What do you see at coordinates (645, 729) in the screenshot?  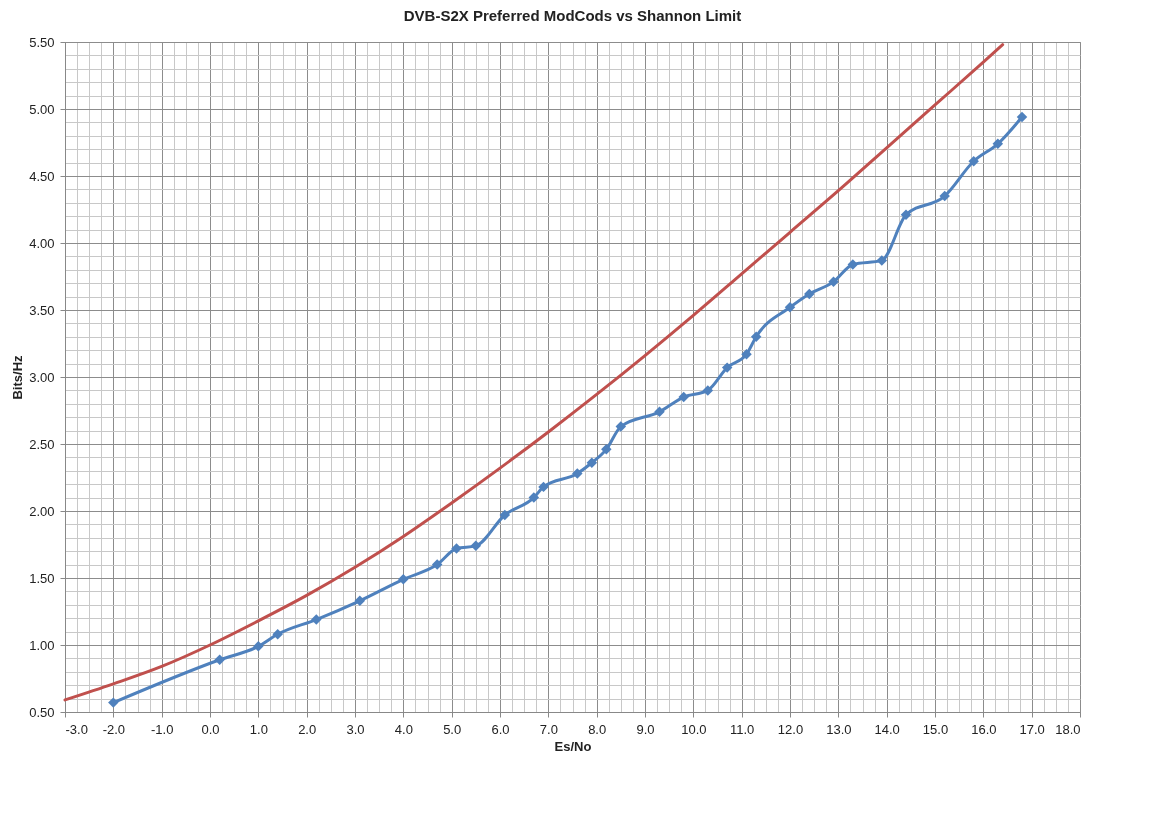 I see `x-tick-label: 9.0` at bounding box center [645, 729].